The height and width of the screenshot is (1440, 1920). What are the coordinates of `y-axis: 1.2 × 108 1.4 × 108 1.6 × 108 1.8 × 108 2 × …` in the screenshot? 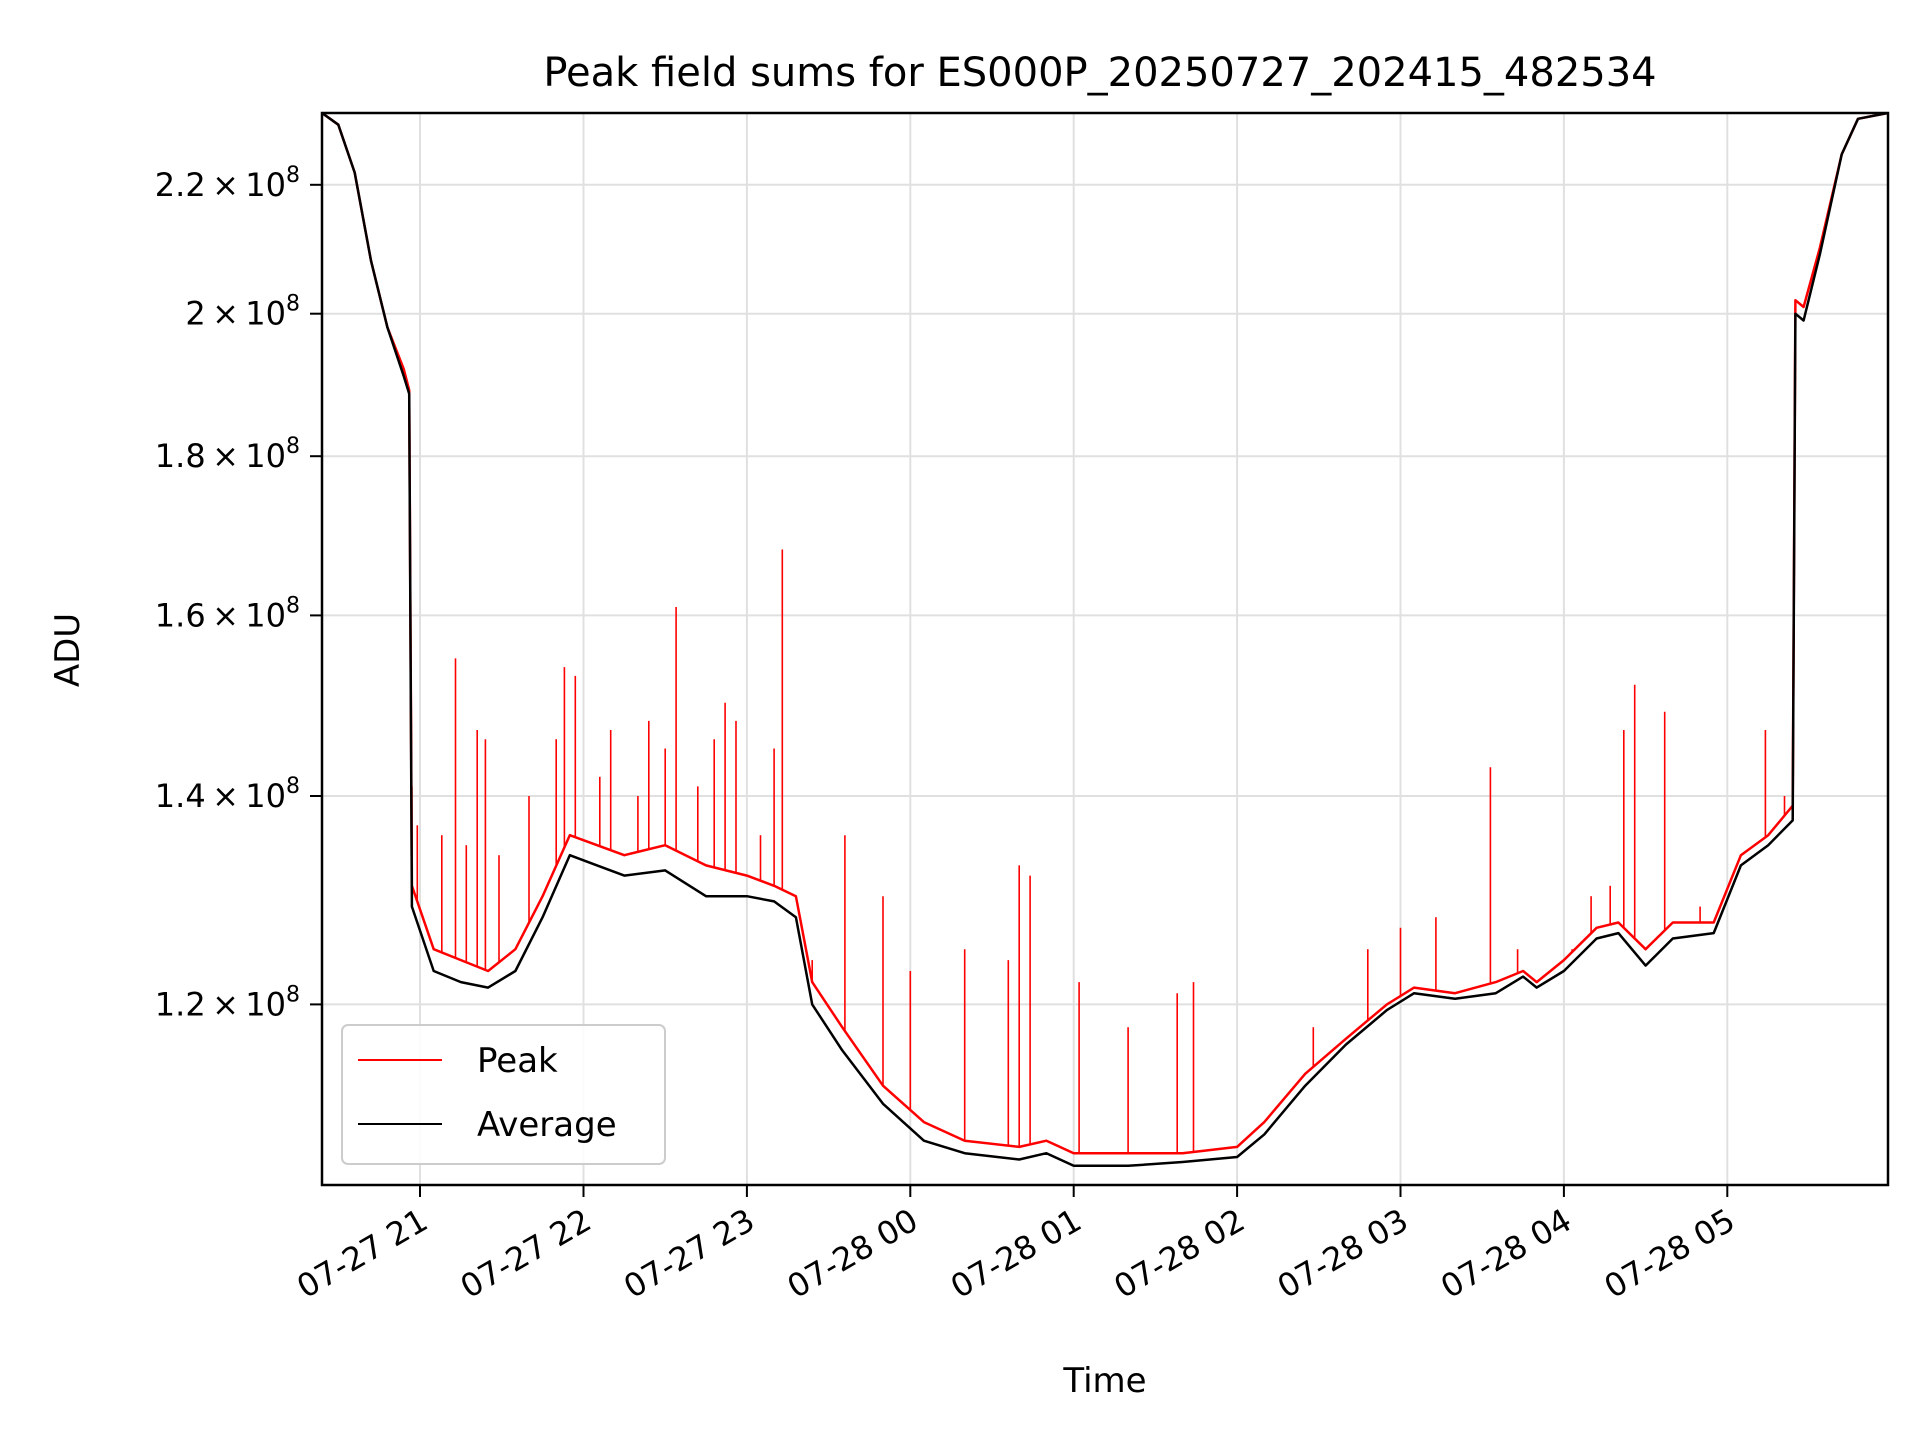 It's located at (238, 593).